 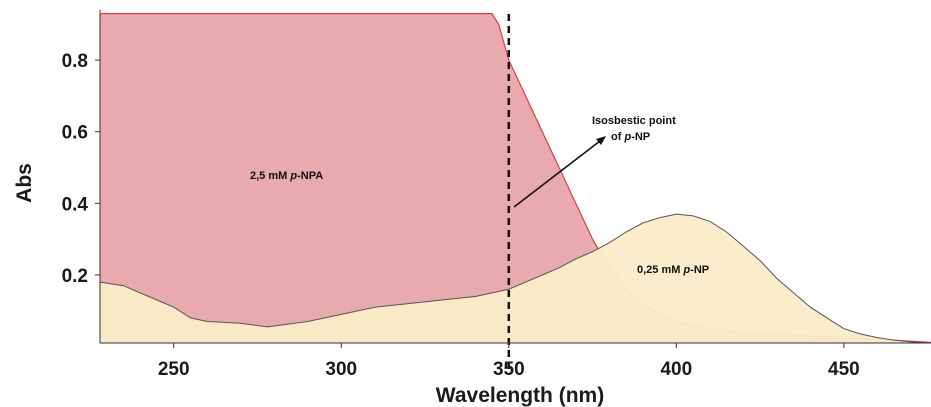 What do you see at coordinates (559, 172) in the screenshot?
I see `isosbestic-arrow` at bounding box center [559, 172].